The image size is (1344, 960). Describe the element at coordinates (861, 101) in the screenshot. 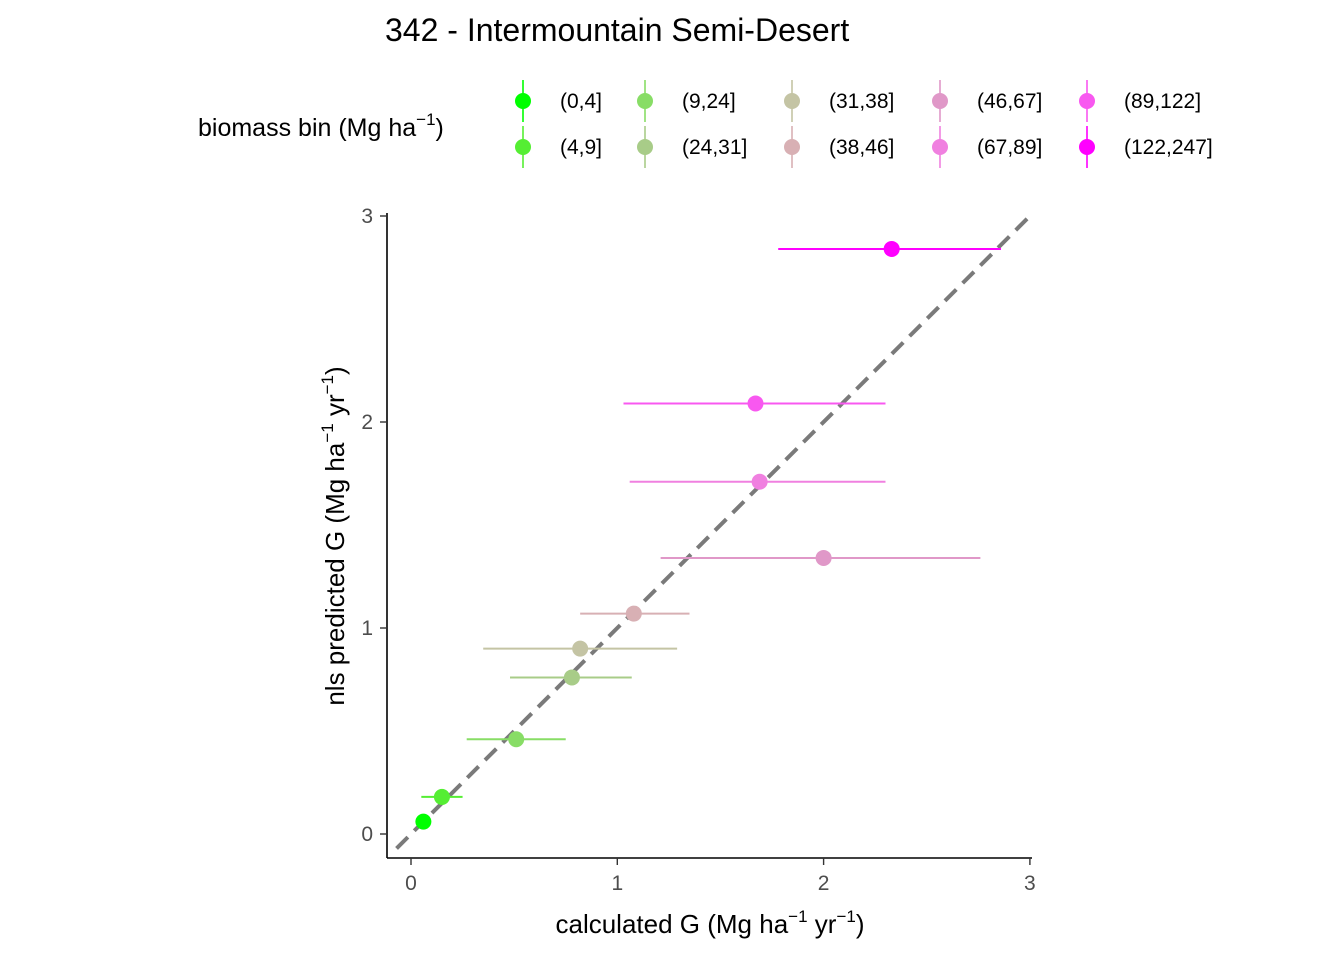

I see `legend-item-label: (31,38]` at that location.